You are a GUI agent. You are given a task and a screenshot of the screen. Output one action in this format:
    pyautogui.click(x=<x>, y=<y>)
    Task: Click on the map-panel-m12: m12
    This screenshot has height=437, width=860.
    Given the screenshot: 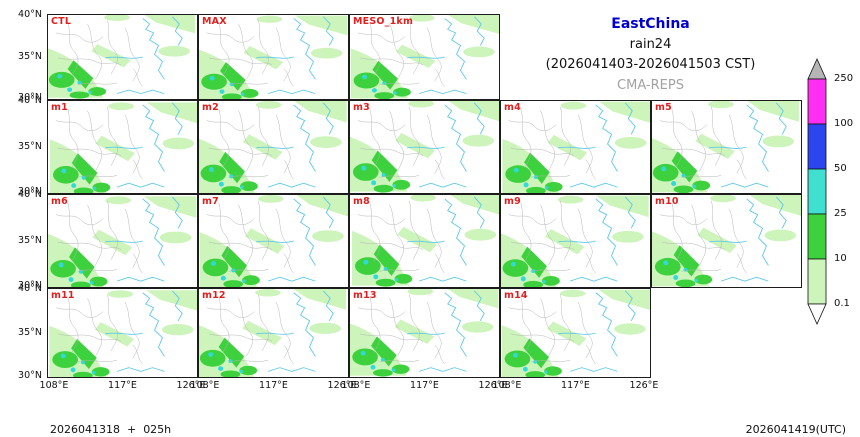 What is the action you would take?
    pyautogui.click(x=273, y=333)
    